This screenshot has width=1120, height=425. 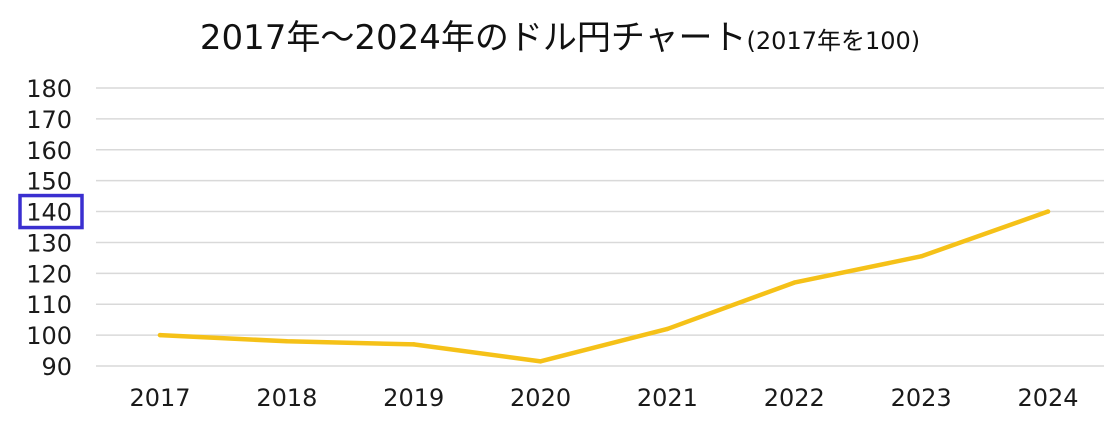 I want to click on x-axis-ticks: 2017 2018 2019 2020 2021 2022 2023 2024, so click(x=603, y=398).